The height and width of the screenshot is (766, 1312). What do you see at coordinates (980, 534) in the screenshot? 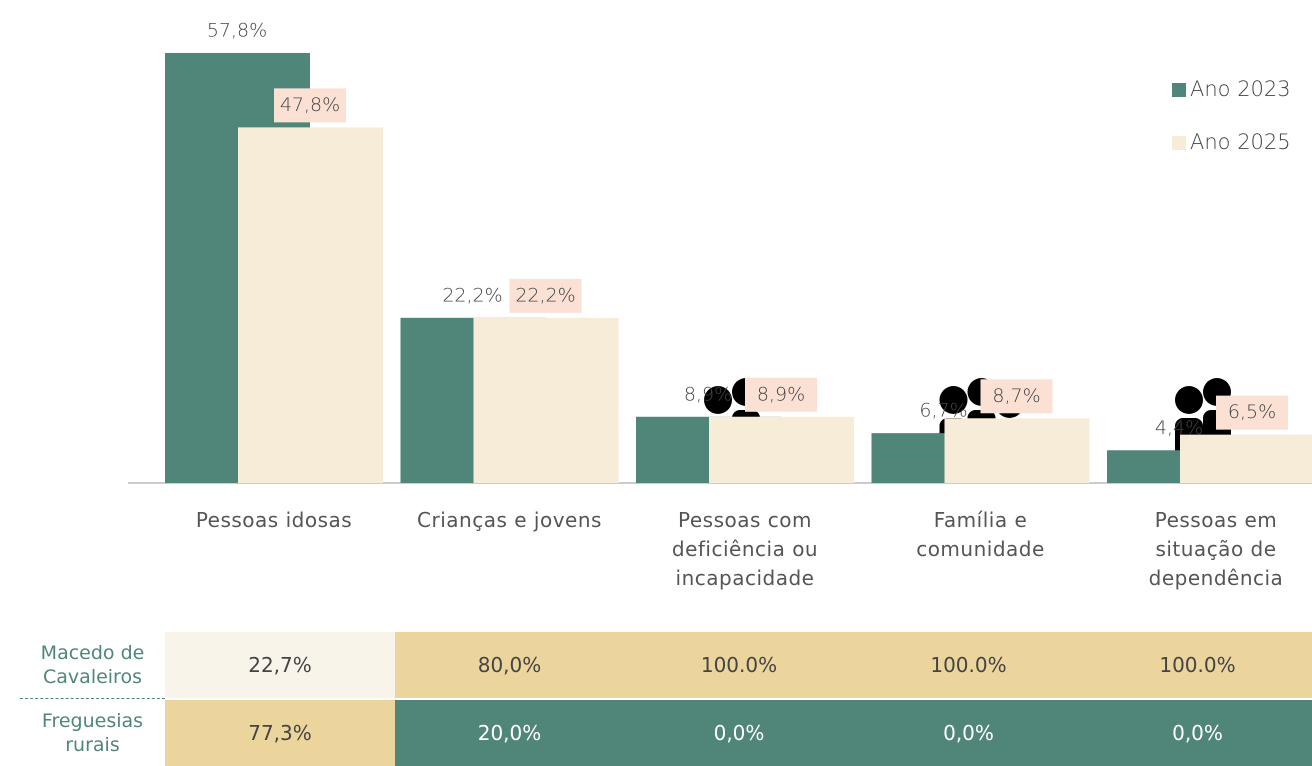
I see `x-tick-label: Família e comunidade` at bounding box center [980, 534].